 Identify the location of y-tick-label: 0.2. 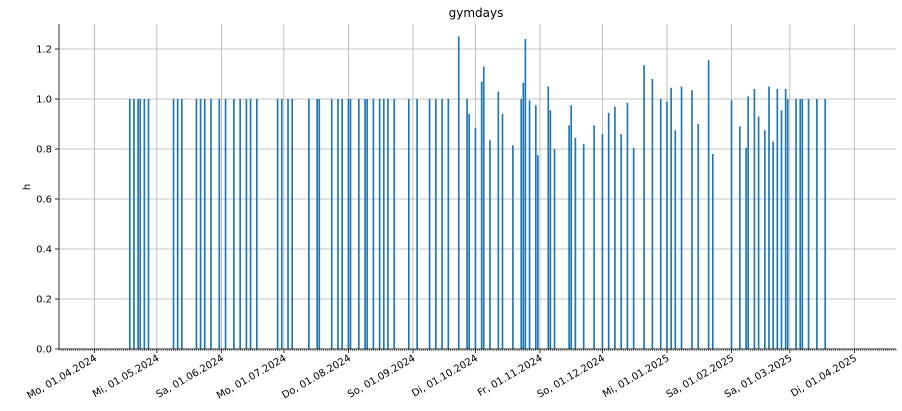
(44, 300).